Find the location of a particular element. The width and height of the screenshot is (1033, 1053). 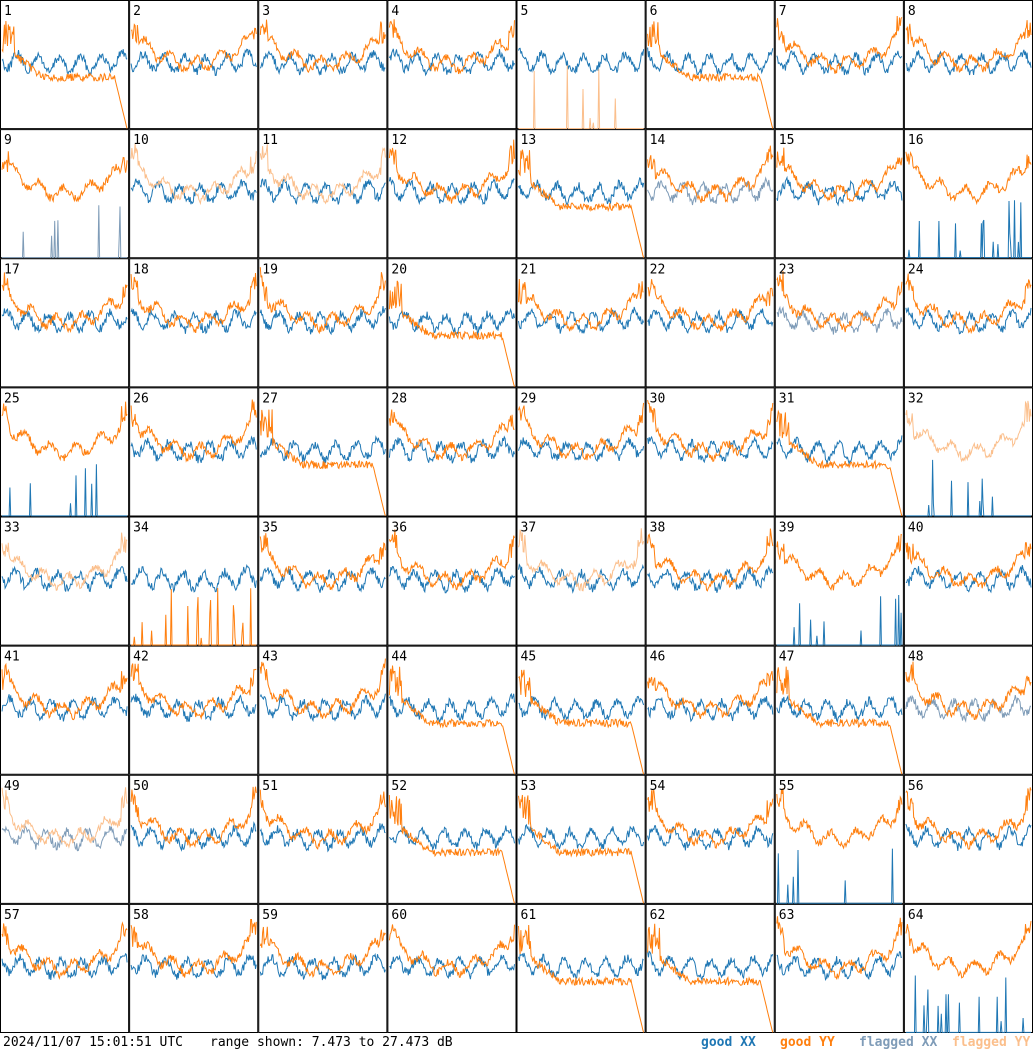

panel-label: 7 is located at coordinates (783, 11).